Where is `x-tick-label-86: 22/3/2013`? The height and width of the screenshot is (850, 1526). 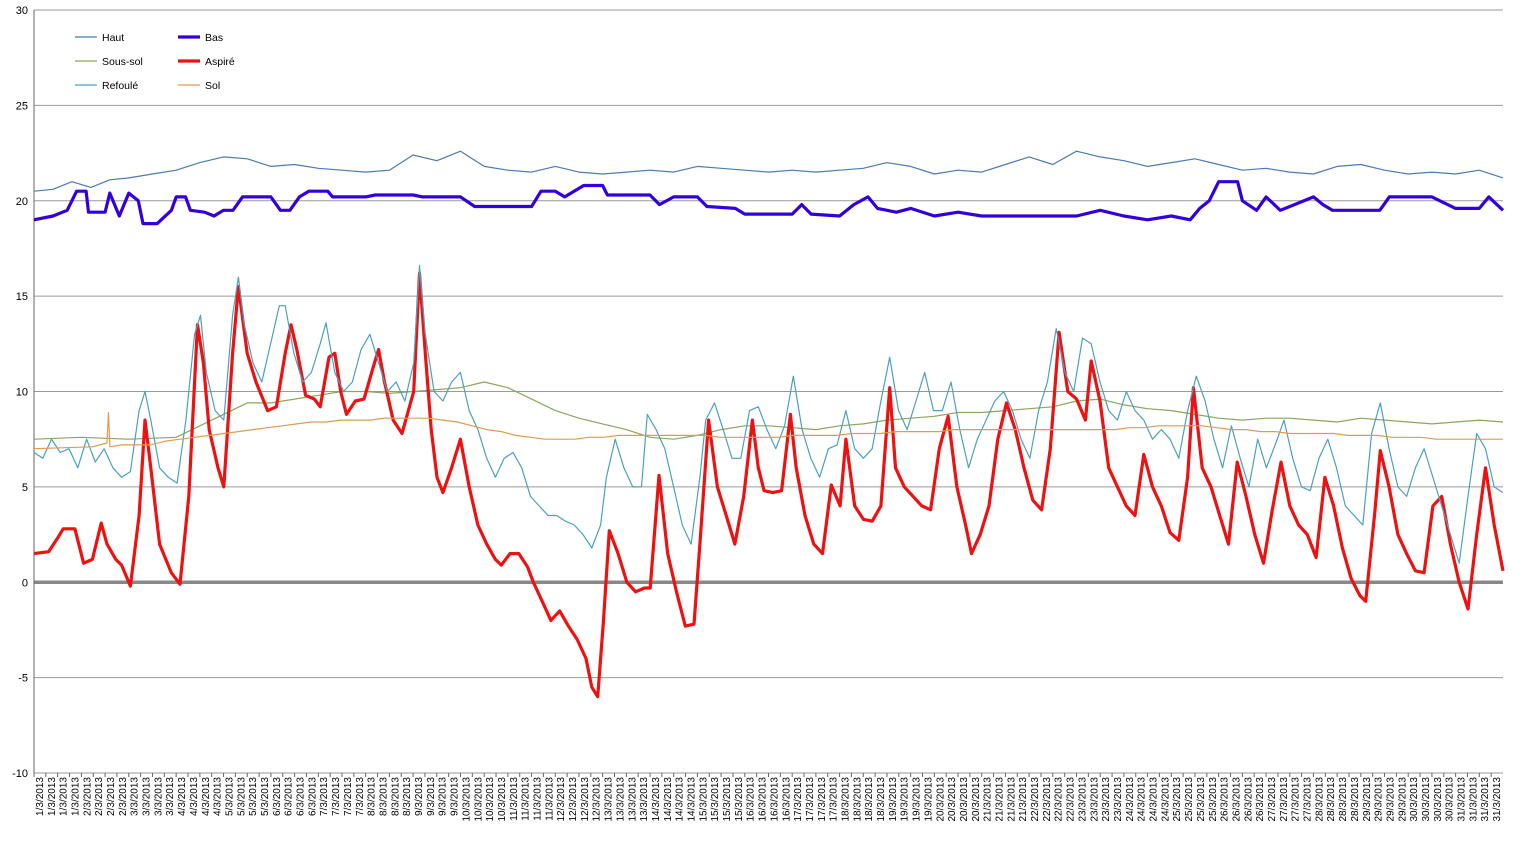
x-tick-label-86: 22/3/2013 is located at coordinates (1059, 799).